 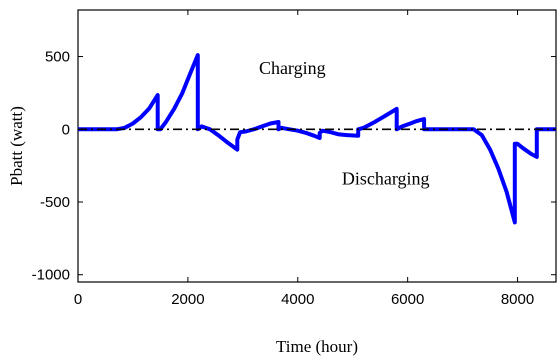 What do you see at coordinates (344, 123) in the screenshot?
I see `annotation-layer: Charging Discharging` at bounding box center [344, 123].